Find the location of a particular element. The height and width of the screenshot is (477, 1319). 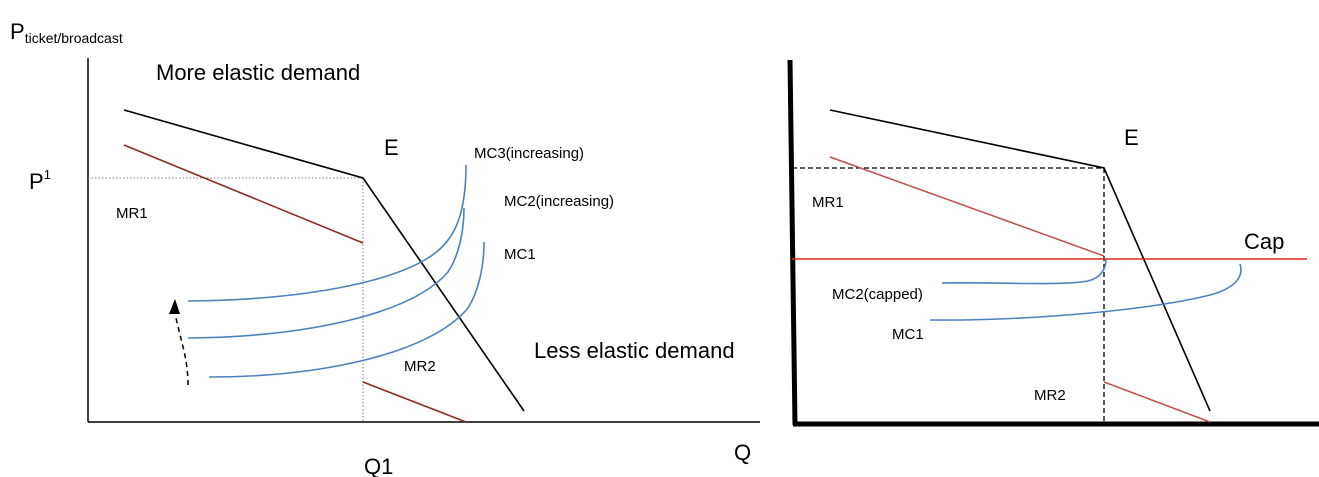

left-quantity-label: Q1 is located at coordinates (378, 465).